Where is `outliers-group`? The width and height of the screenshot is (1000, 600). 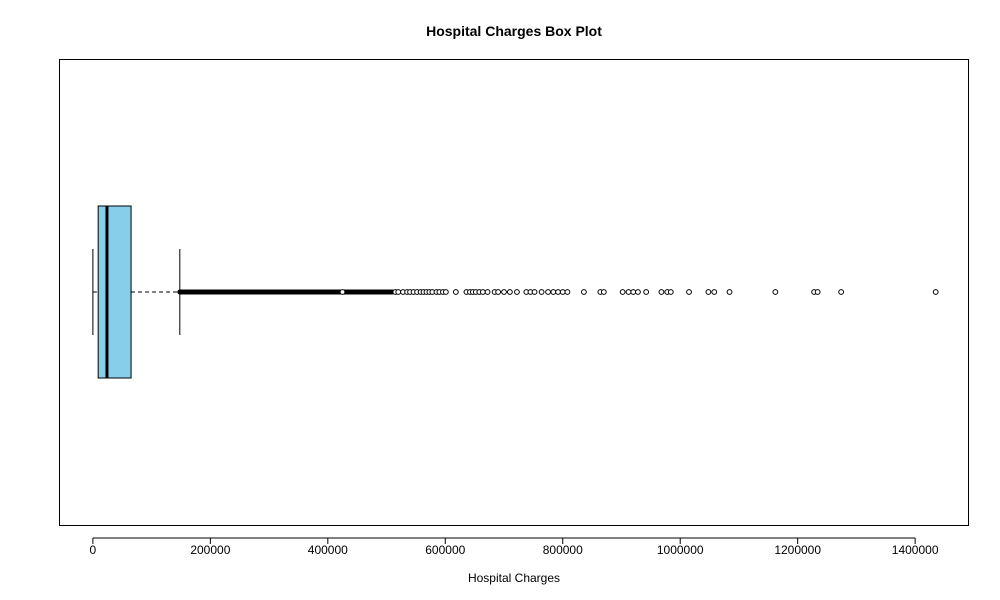
outliers-group is located at coordinates (558, 292).